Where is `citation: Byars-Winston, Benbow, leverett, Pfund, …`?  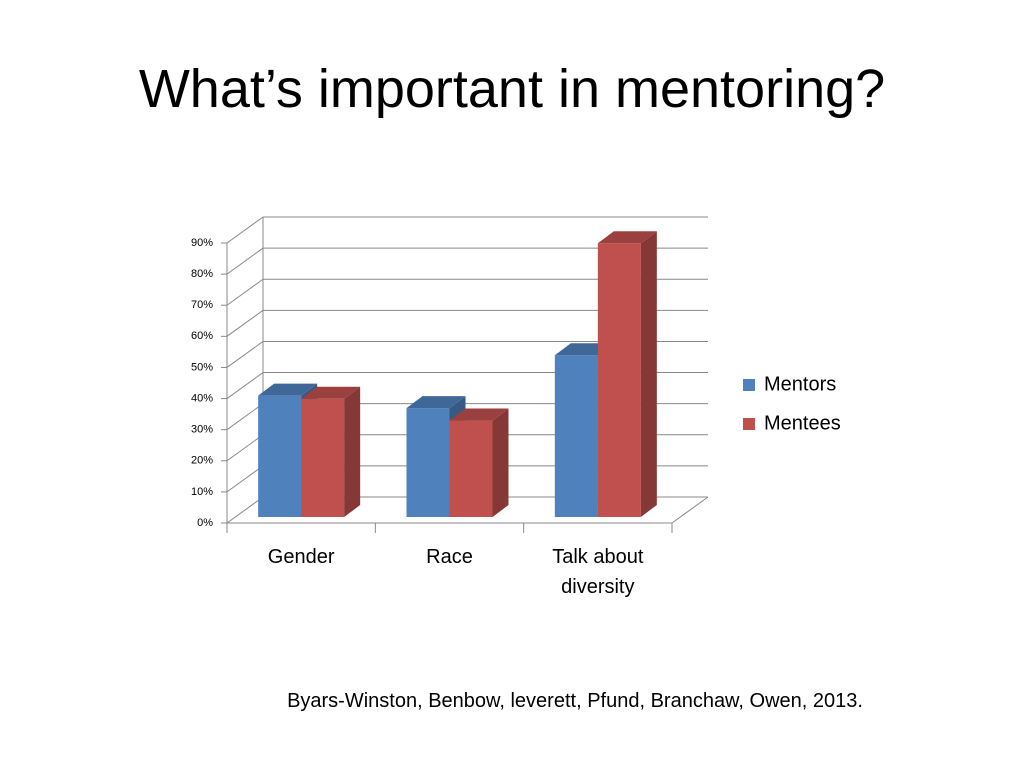 citation: Byars-Winston, Benbow, leverett, Pfund, … is located at coordinates (575, 701).